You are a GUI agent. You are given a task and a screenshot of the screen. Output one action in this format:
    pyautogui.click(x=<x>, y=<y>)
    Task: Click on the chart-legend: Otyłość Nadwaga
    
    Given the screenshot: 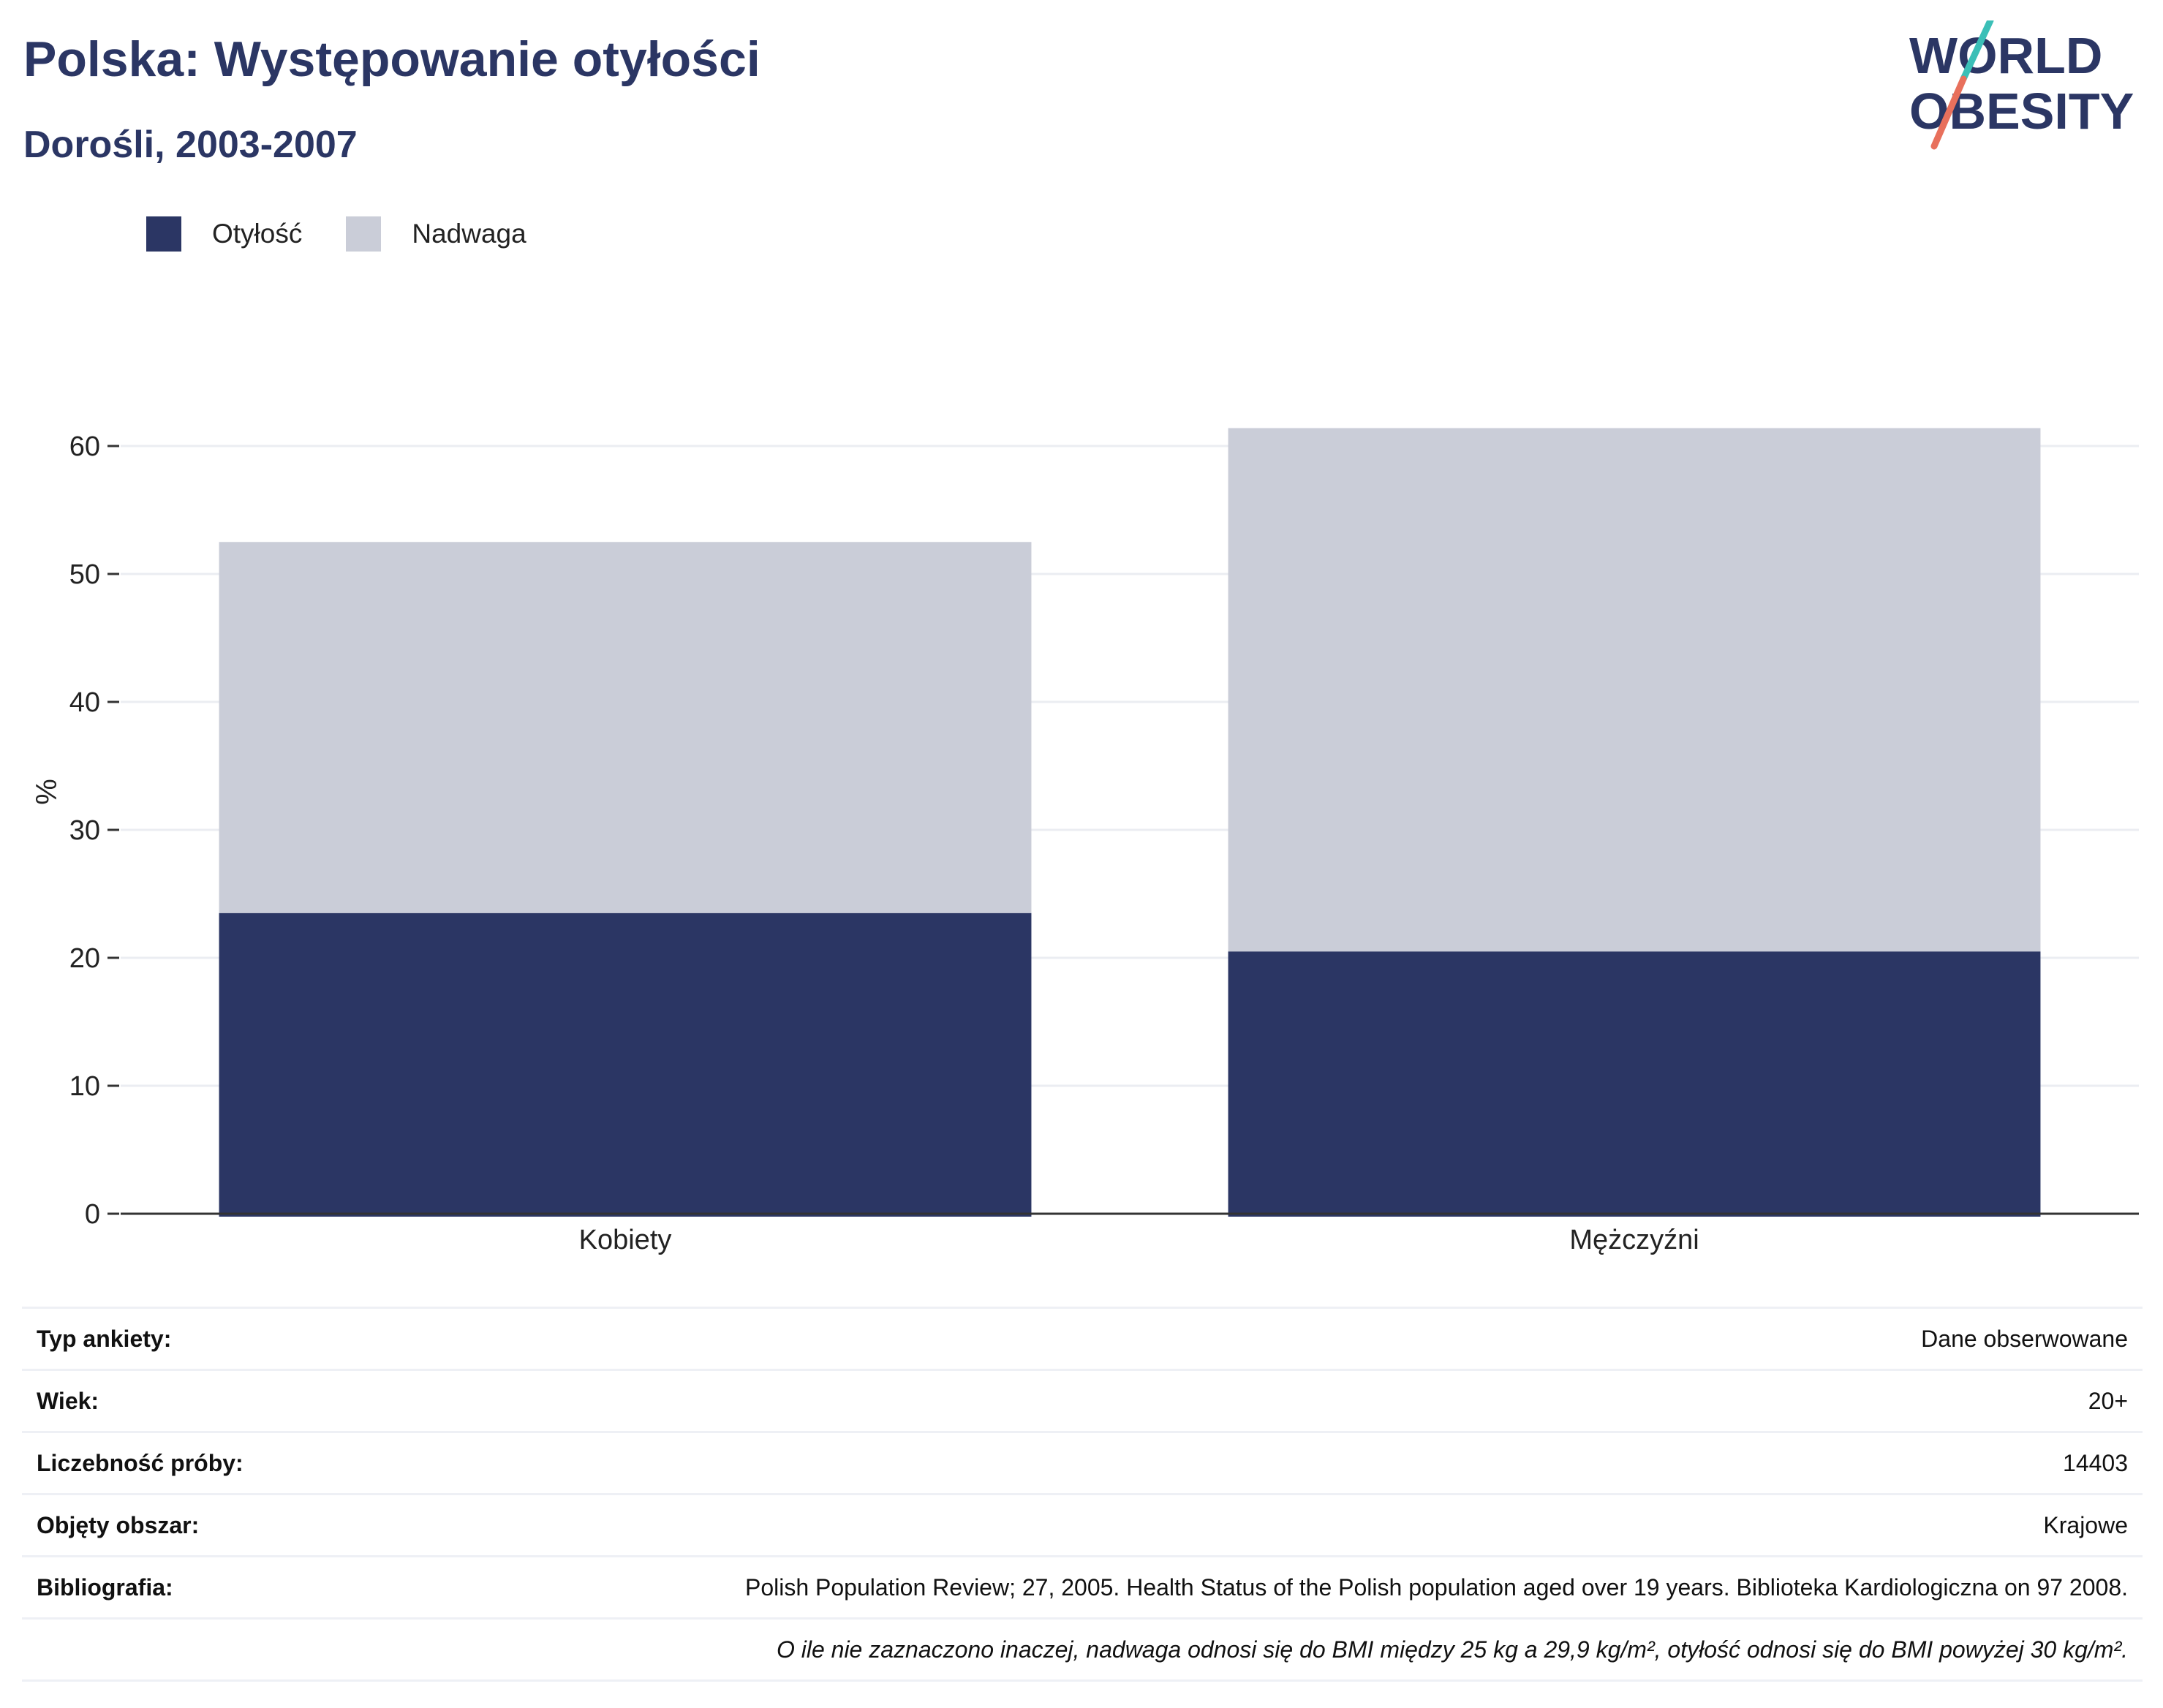 What is the action you would take?
    pyautogui.click(x=358, y=234)
    